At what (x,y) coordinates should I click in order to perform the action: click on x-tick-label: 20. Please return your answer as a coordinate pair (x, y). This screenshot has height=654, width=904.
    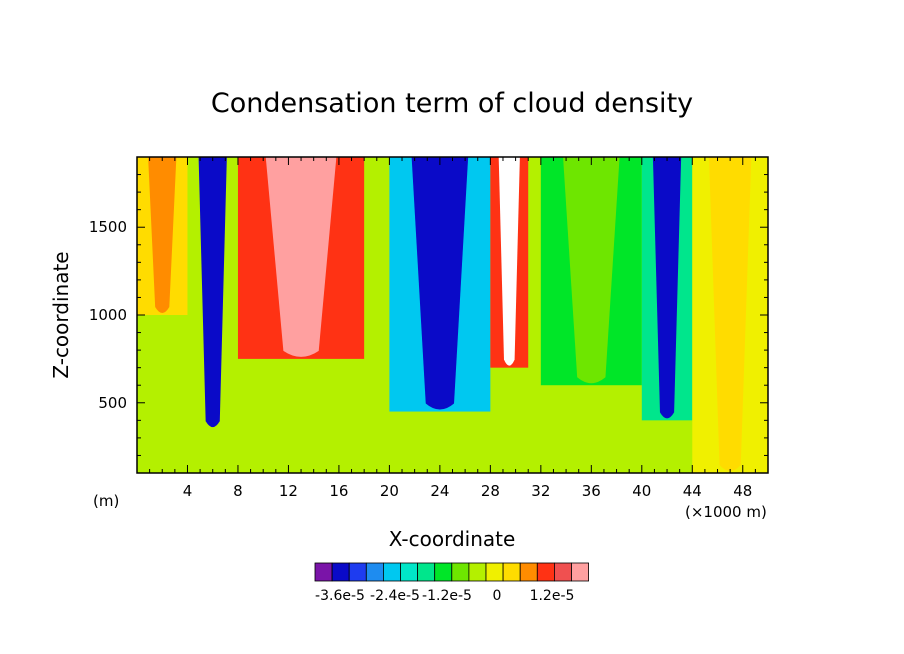
    Looking at the image, I should click on (389, 491).